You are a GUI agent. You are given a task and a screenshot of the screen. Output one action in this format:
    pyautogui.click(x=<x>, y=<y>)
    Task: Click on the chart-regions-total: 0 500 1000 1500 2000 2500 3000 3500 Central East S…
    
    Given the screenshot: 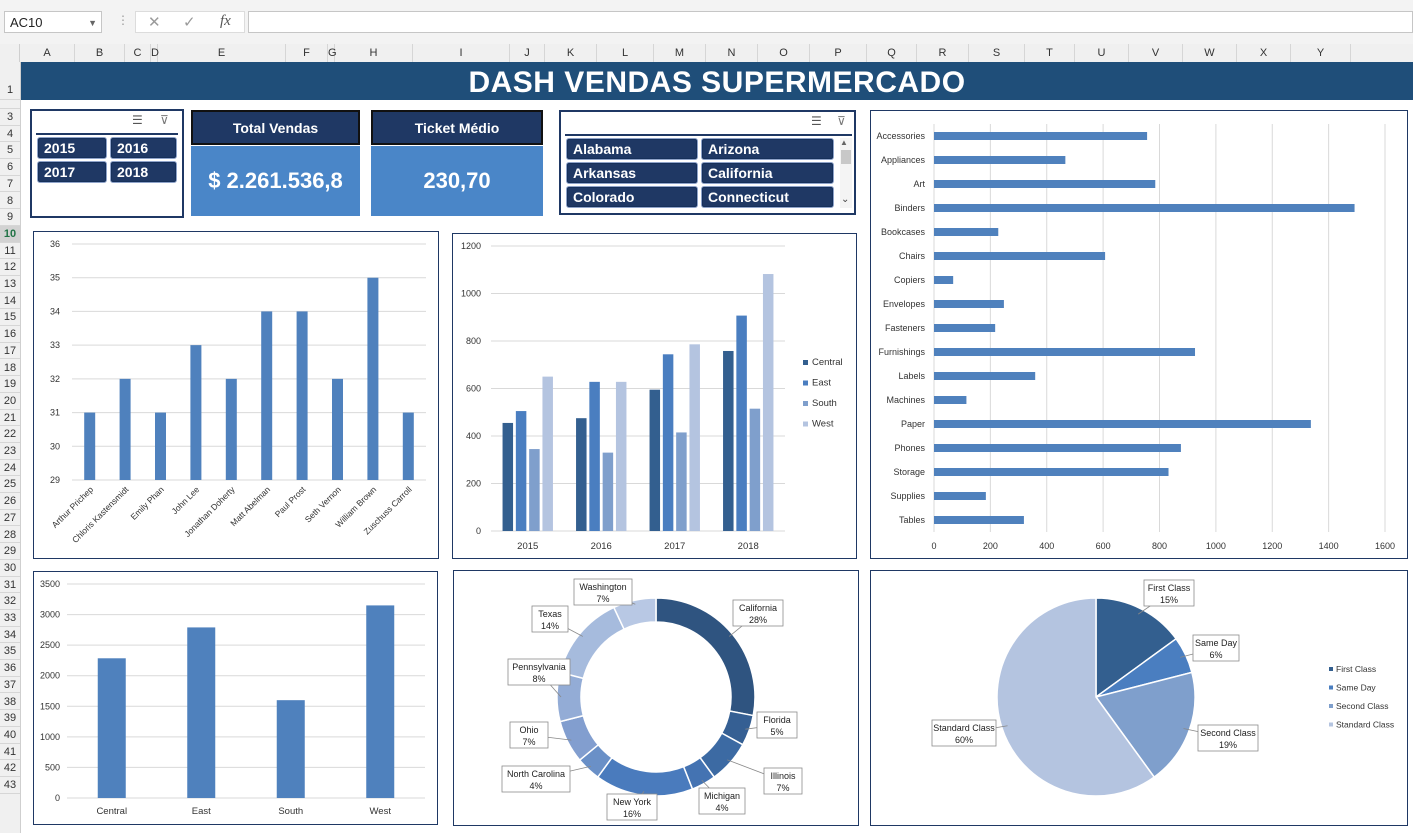 What is the action you would take?
    pyautogui.click(x=235, y=698)
    